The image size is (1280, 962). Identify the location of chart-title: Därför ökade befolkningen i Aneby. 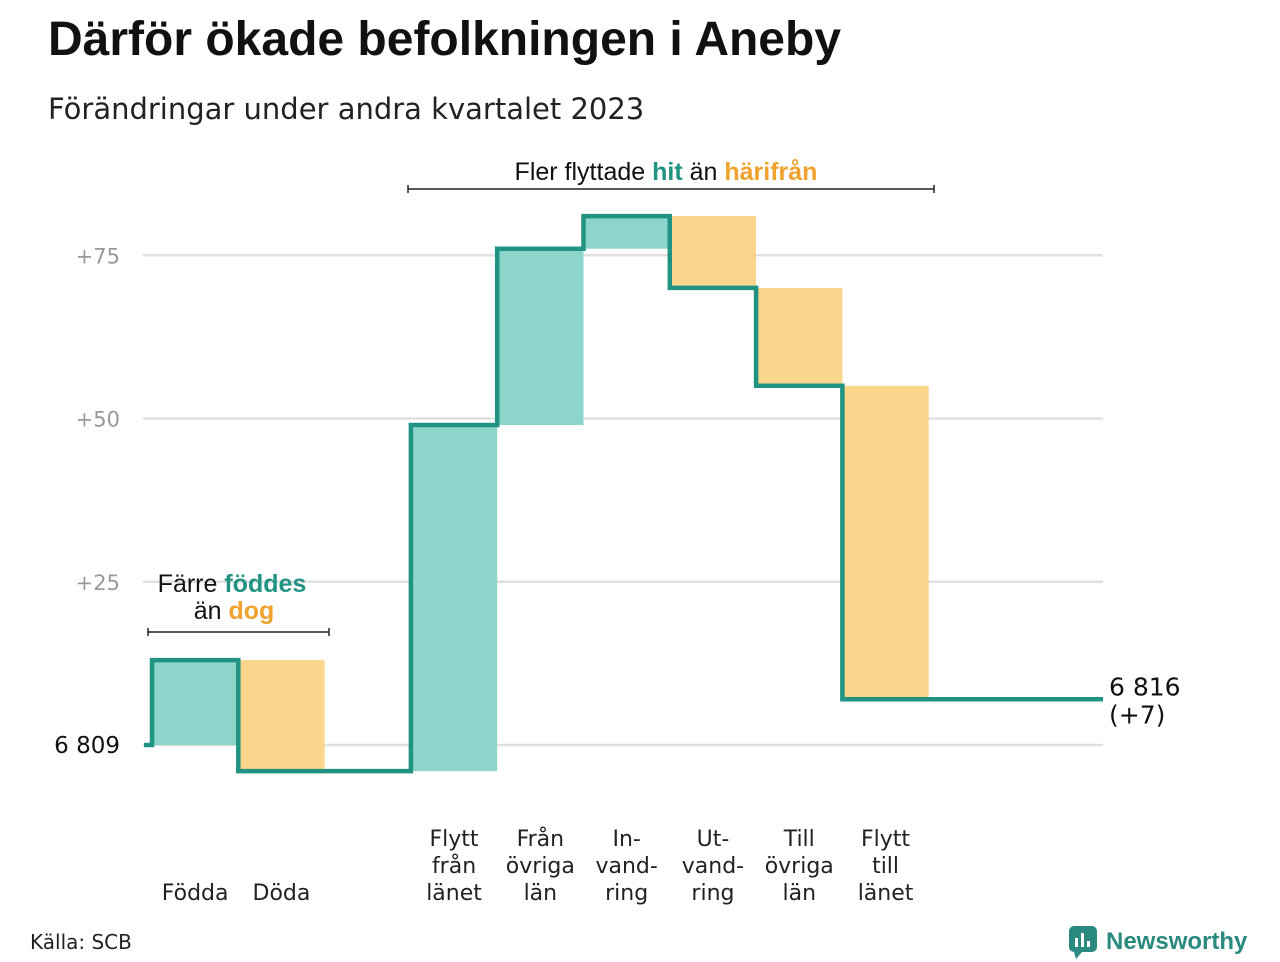
(445, 39).